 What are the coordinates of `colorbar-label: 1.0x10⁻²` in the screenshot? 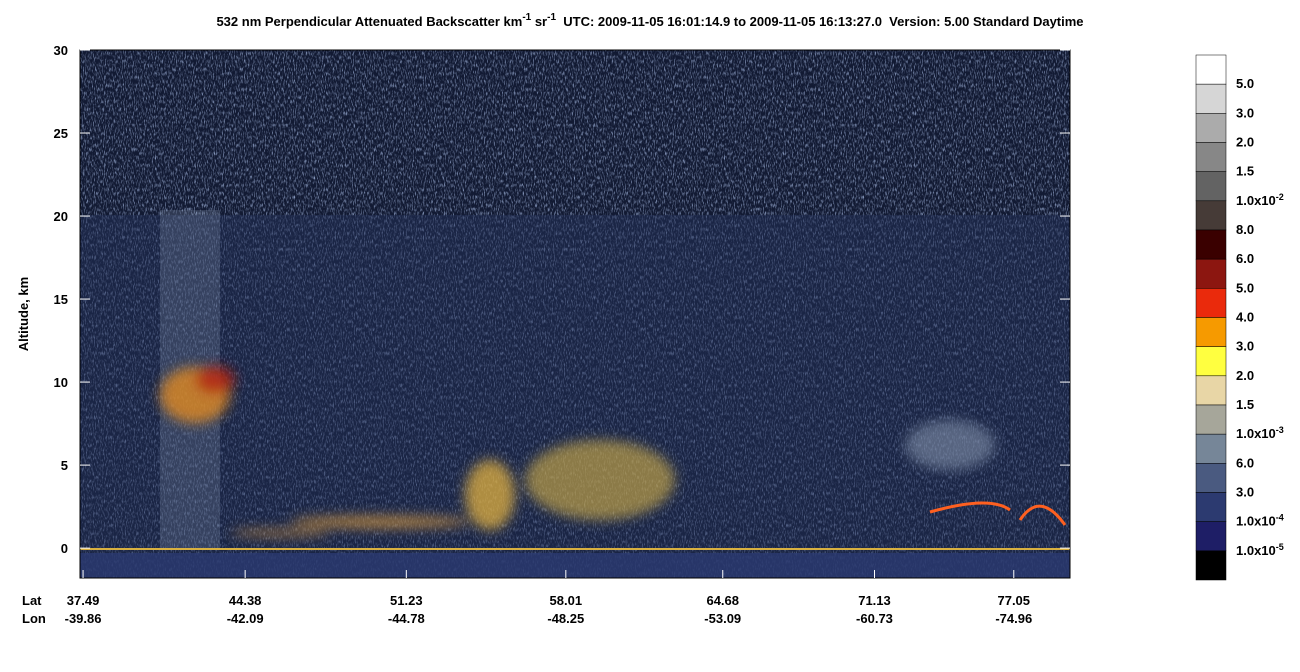 It's located at (1260, 200).